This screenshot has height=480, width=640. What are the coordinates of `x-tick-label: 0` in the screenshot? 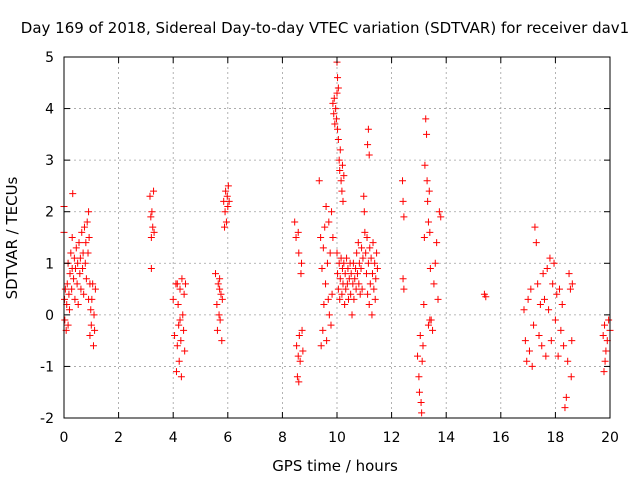 It's located at (64, 438).